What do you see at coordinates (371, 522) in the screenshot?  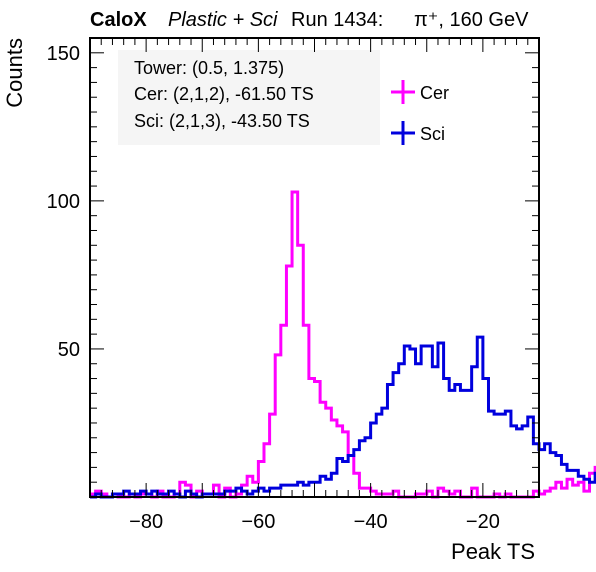 I see `x-tick-label: −40` at bounding box center [371, 522].